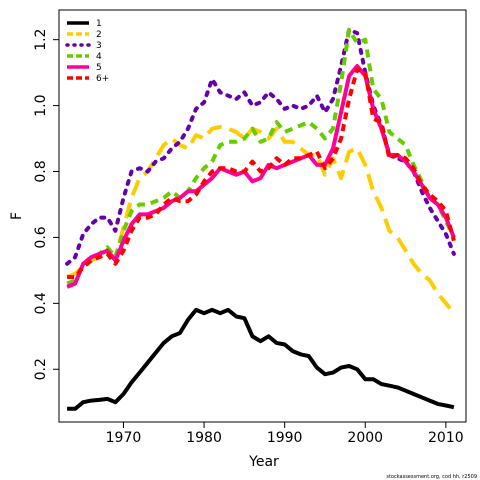 This screenshot has height=480, width=480. What do you see at coordinates (124, 438) in the screenshot?
I see `x-tick-label: 1970` at bounding box center [124, 438].